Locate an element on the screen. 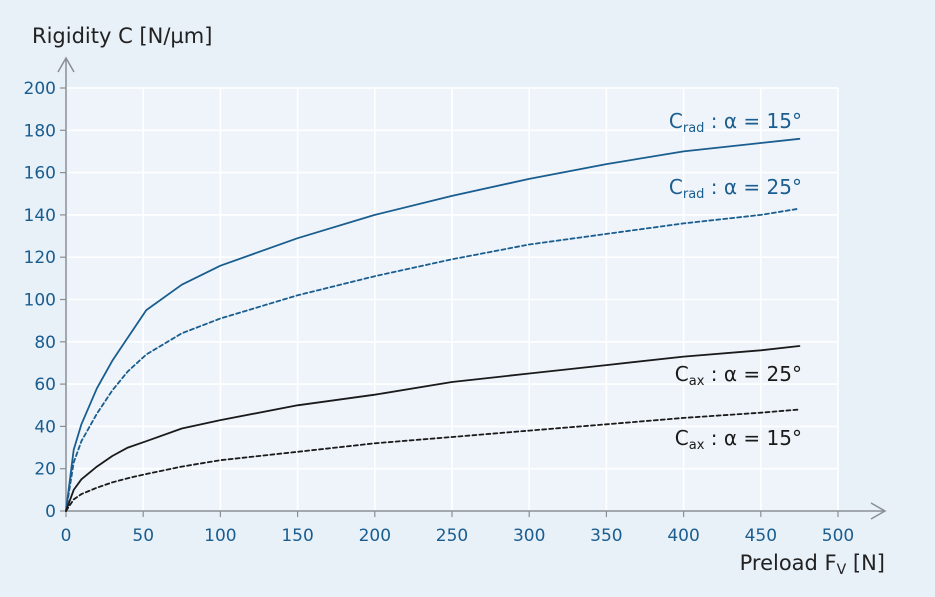 This screenshot has width=935, height=597. x-axis-title-unit: [N] is located at coordinates (865, 563).